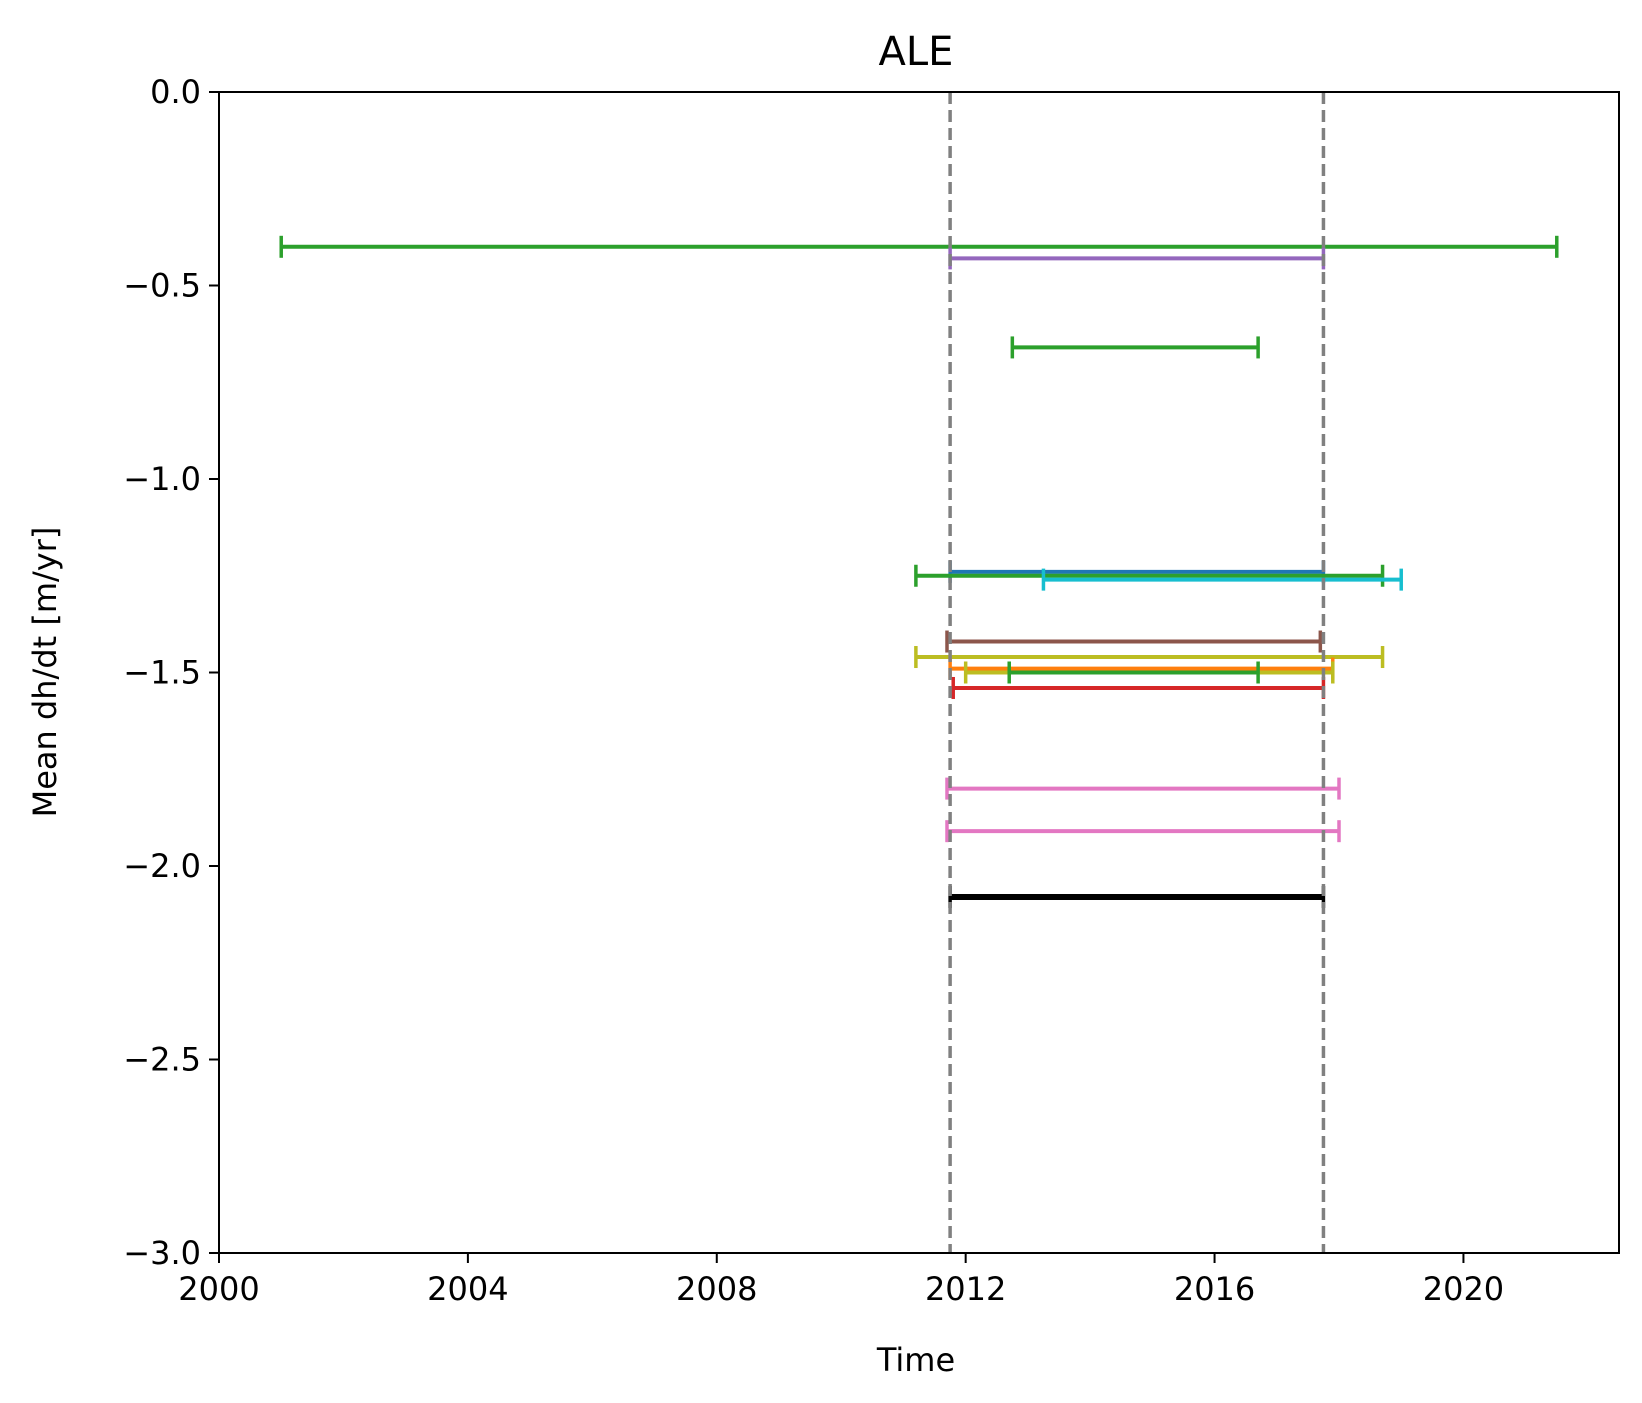  Describe the element at coordinates (162, 479) in the screenshot. I see `y-tick-label: −1.0` at that location.